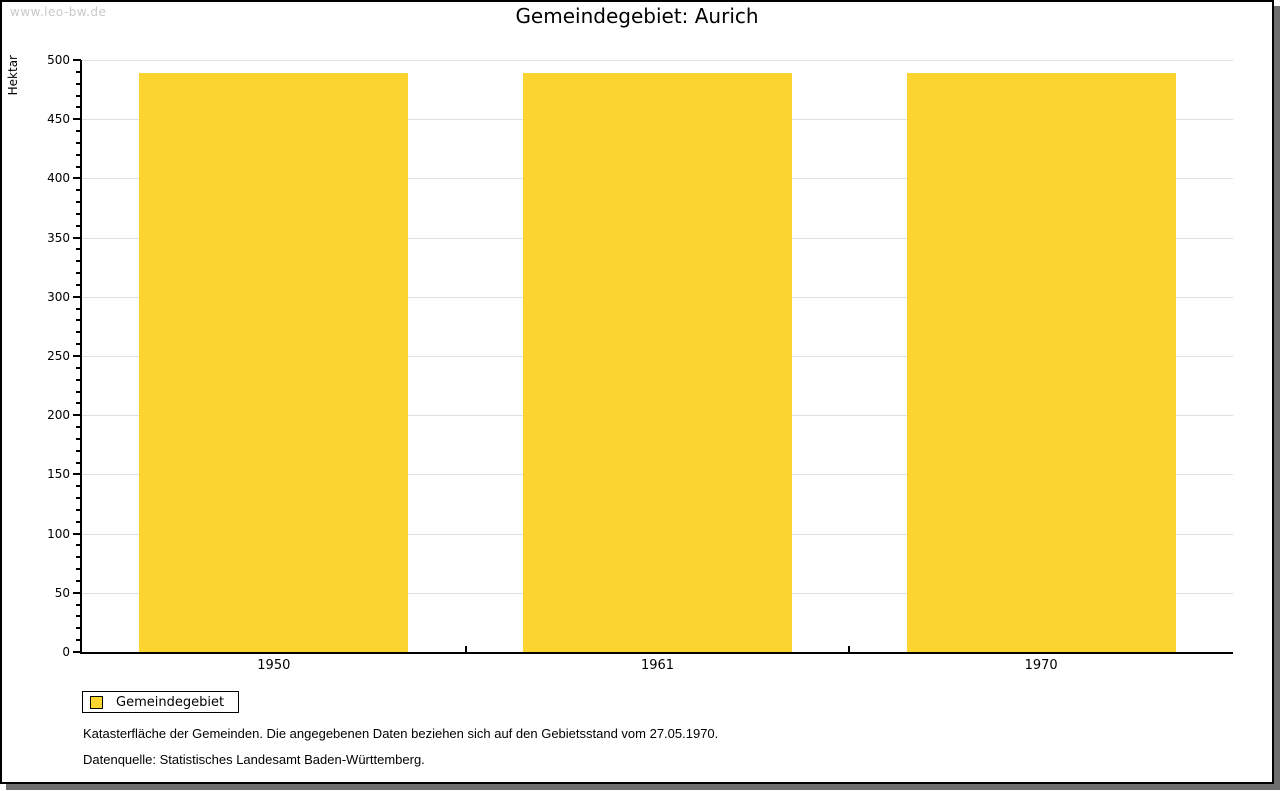 The height and width of the screenshot is (791, 1280). Describe the element at coordinates (58, 356) in the screenshot. I see `y-axis-tick-label: 250` at that location.